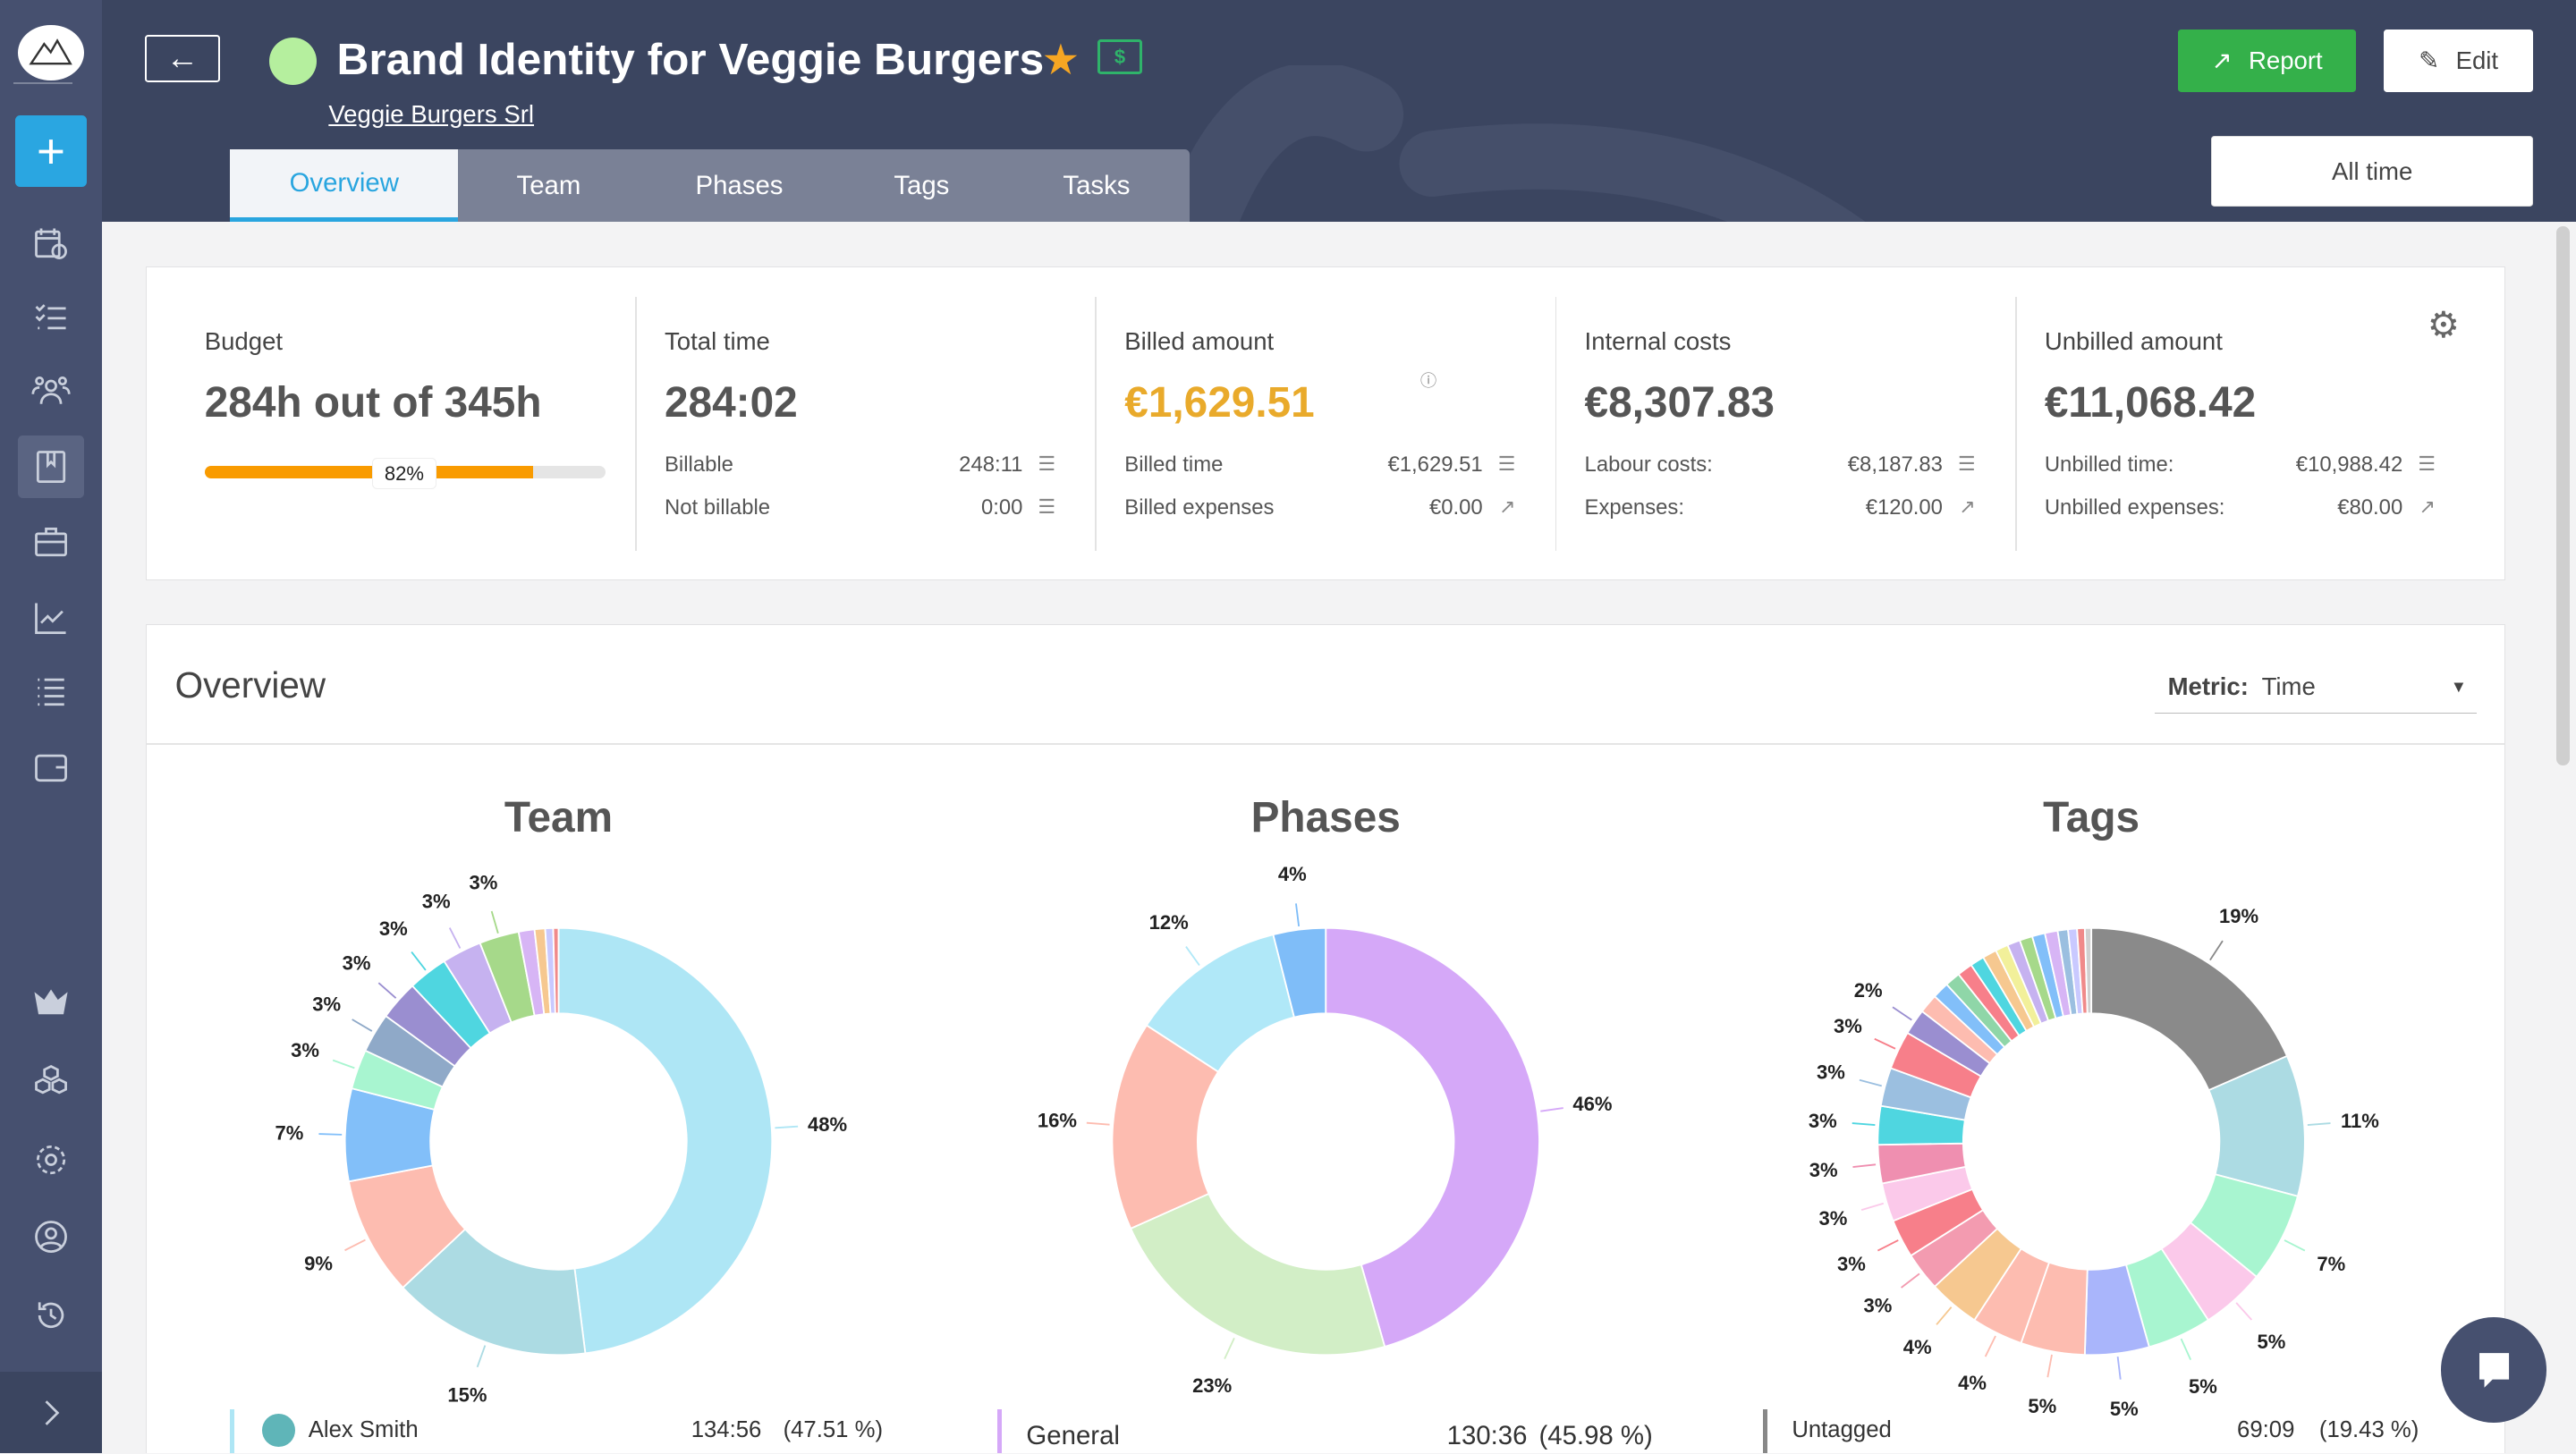  What do you see at coordinates (1060, 61) in the screenshot?
I see `favorite-star-icon: ★` at bounding box center [1060, 61].